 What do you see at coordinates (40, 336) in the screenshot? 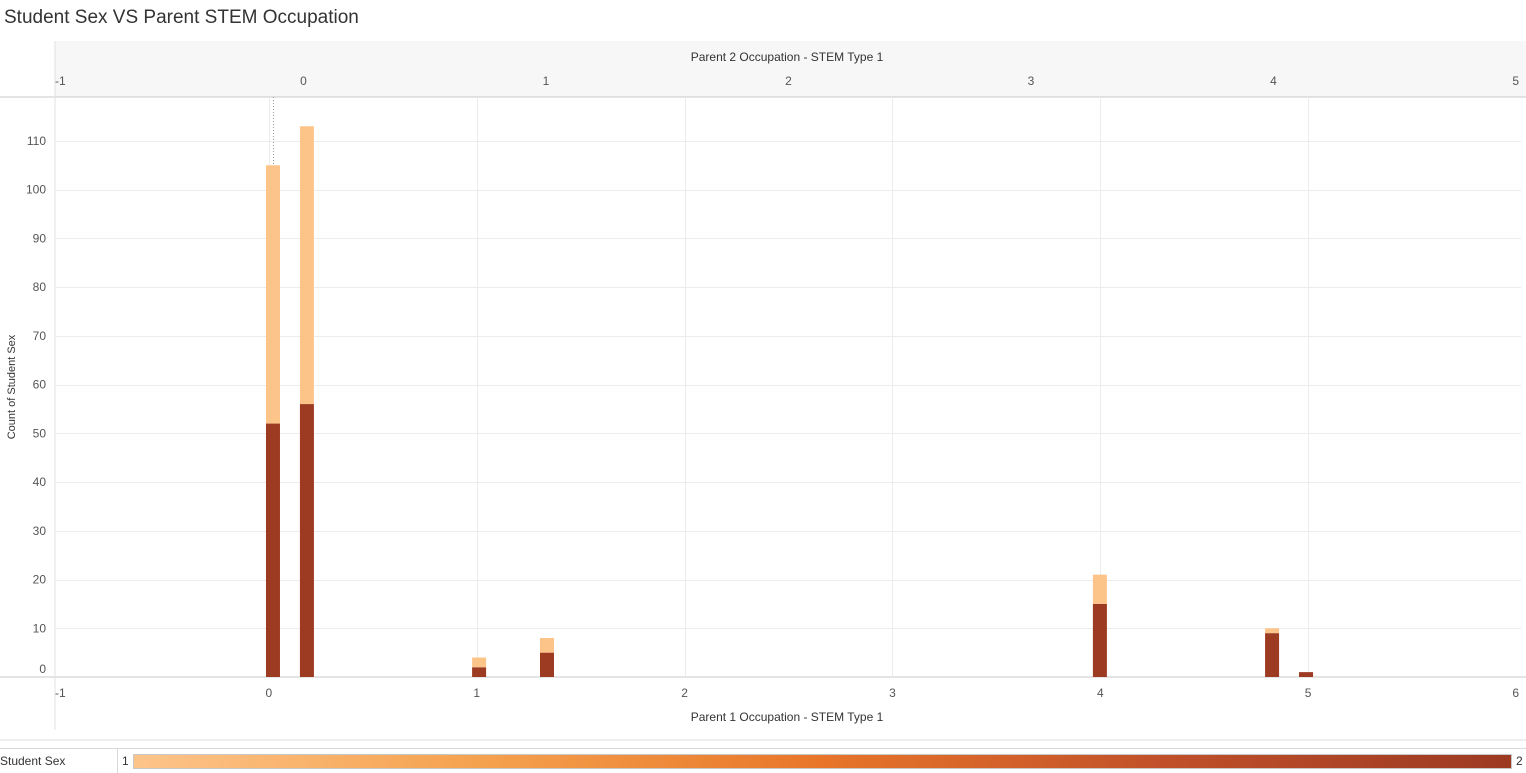
I see `y-tick-label: 70` at bounding box center [40, 336].